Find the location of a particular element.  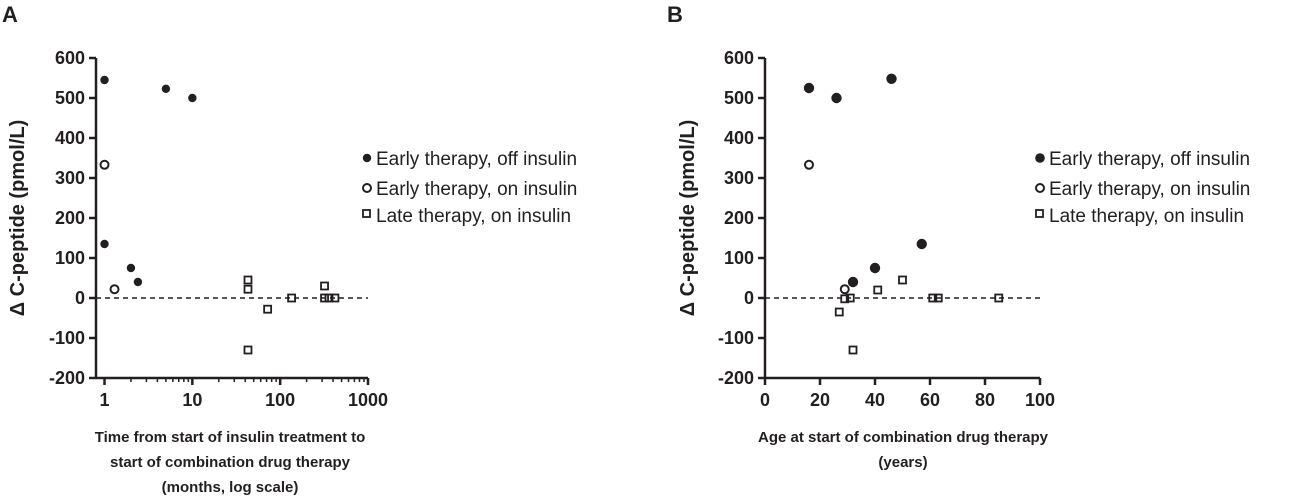

panel-b-x-tick-label: 20 is located at coordinates (820, 400).